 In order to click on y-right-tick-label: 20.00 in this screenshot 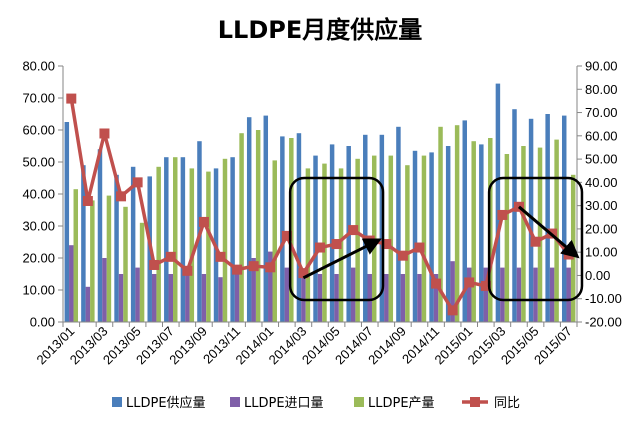, I will do `click(601, 228)`.